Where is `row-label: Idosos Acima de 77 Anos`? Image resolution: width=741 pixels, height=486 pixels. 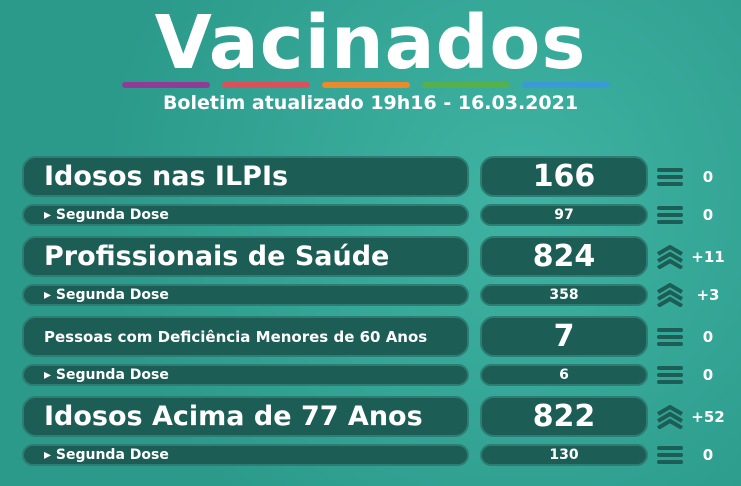 row-label: Idosos Acima de 77 Anos is located at coordinates (245, 416).